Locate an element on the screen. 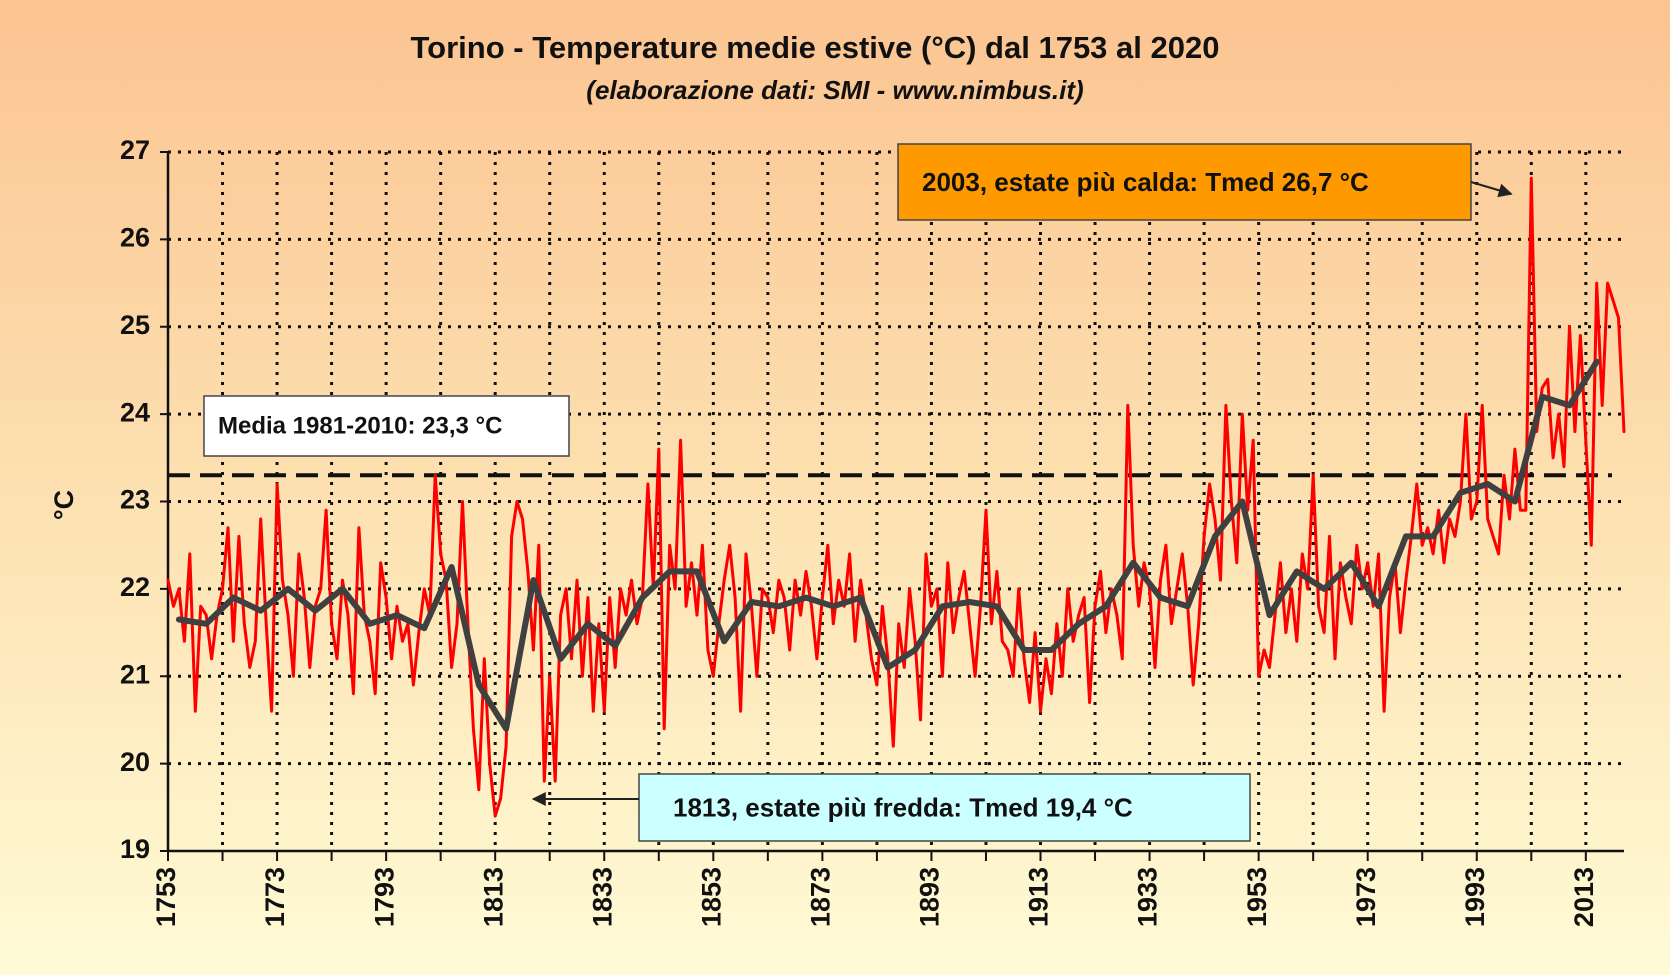  x-tick-label: 1913 is located at coordinates (1039, 897).